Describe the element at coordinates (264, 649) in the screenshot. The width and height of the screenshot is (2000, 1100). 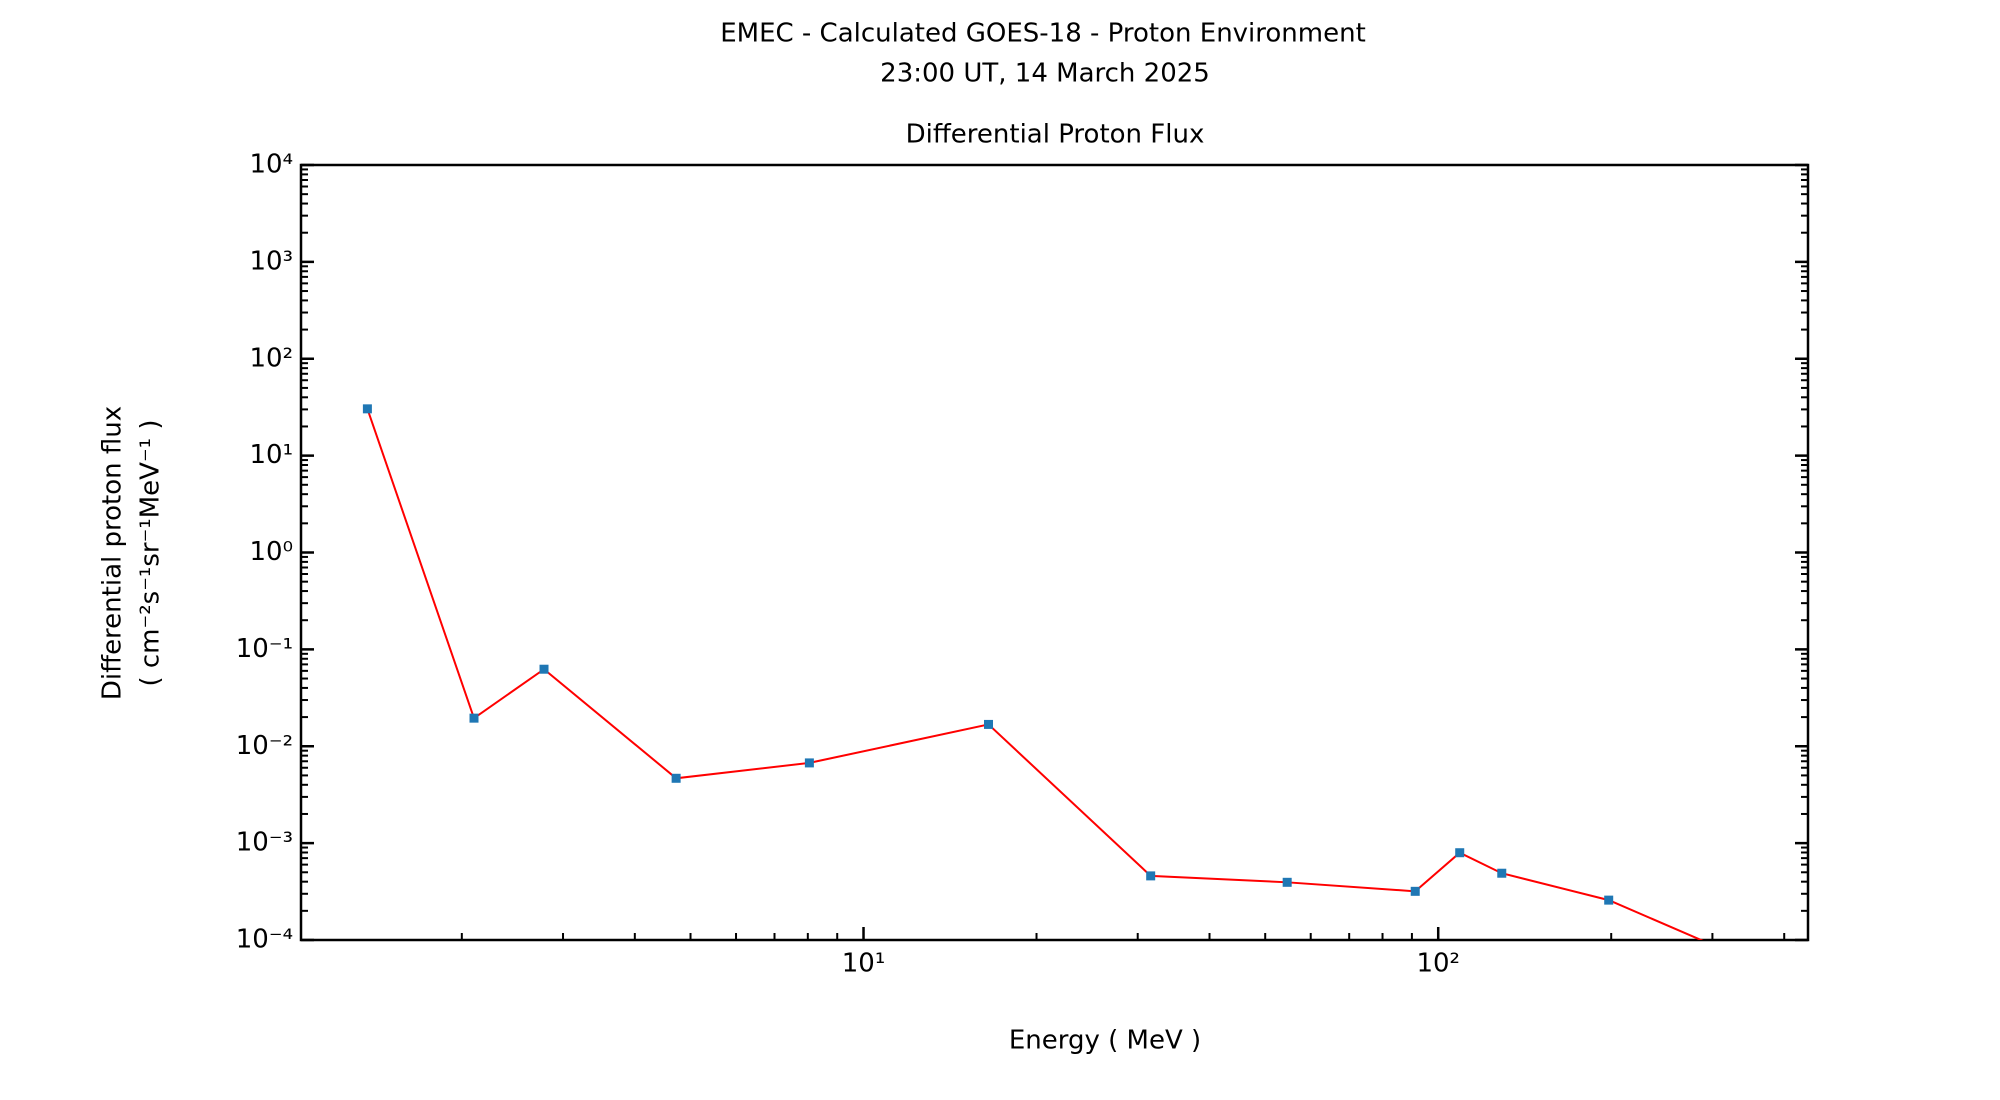
I see `y-tick-label: 10⁻¹` at that location.